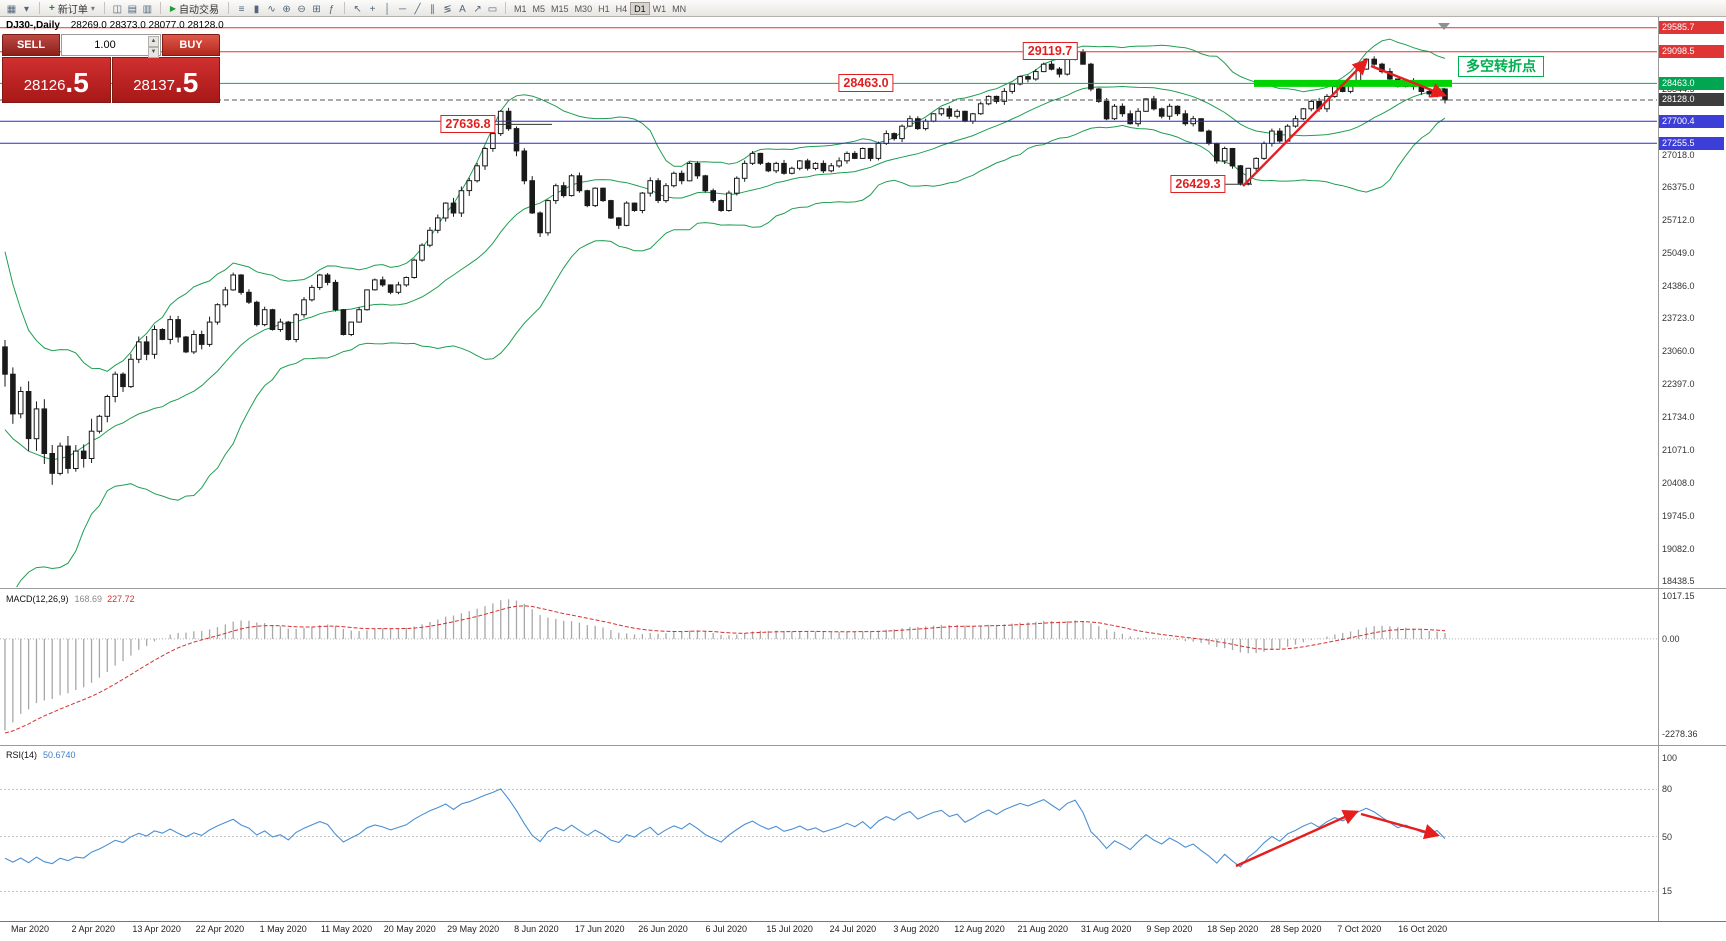 This screenshot has height=941, width=1726. What do you see at coordinates (1667, 836) in the screenshot?
I see `rsi-axis-tick: 50` at bounding box center [1667, 836].